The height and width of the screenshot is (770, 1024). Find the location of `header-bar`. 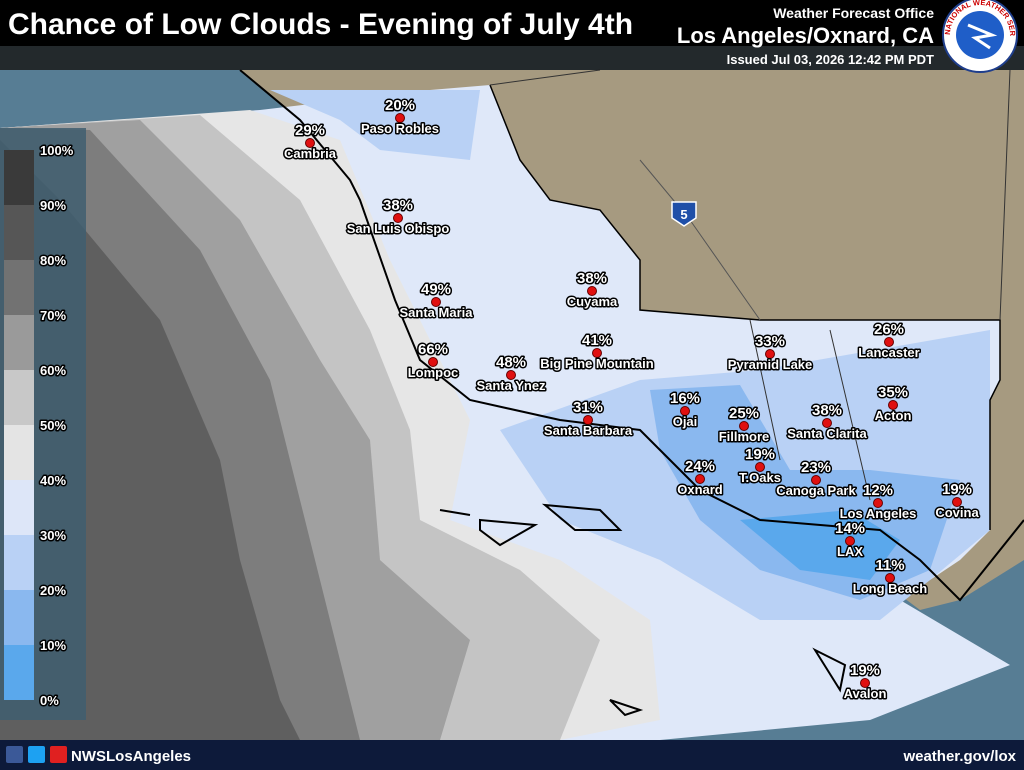

header-bar is located at coordinates (512, 23).